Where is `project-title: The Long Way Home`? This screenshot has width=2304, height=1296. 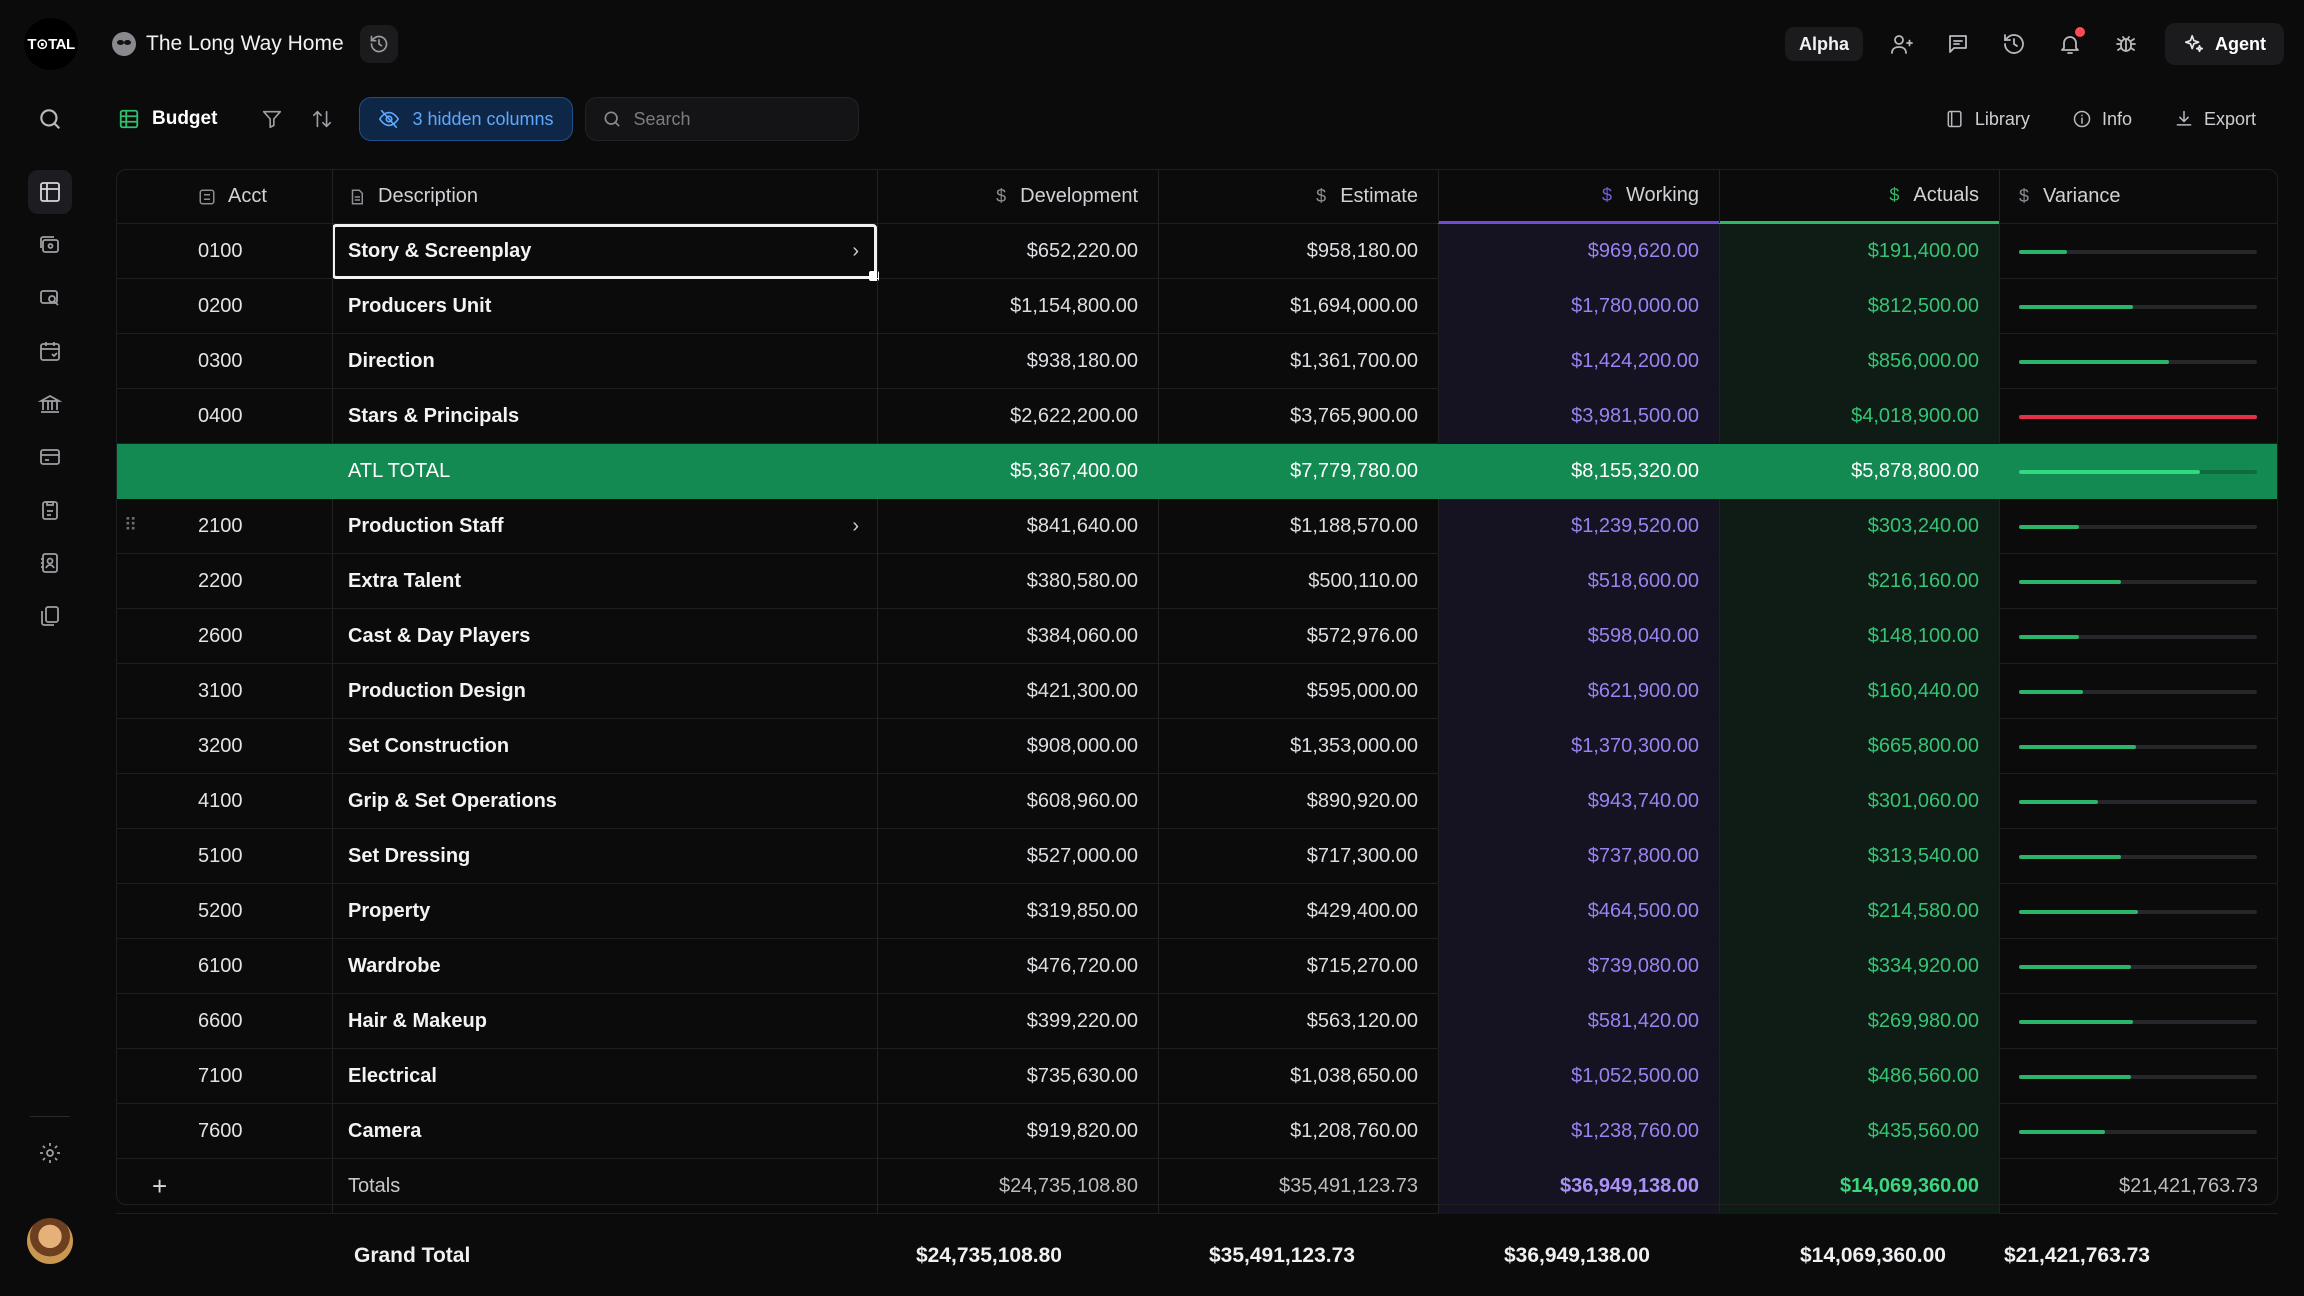
project-title: The Long Way Home is located at coordinates (245, 43).